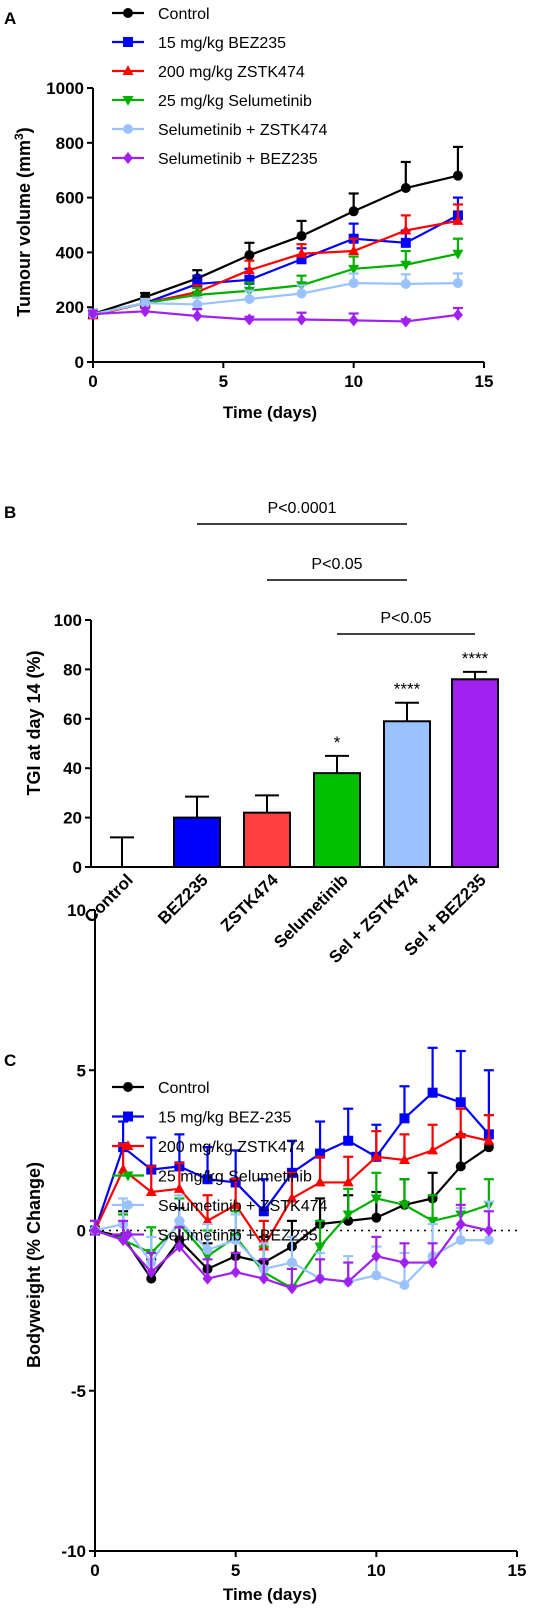 This screenshot has height=1608, width=546. Describe the element at coordinates (72, 669) in the screenshot. I see `y-tick-label: 80` at that location.